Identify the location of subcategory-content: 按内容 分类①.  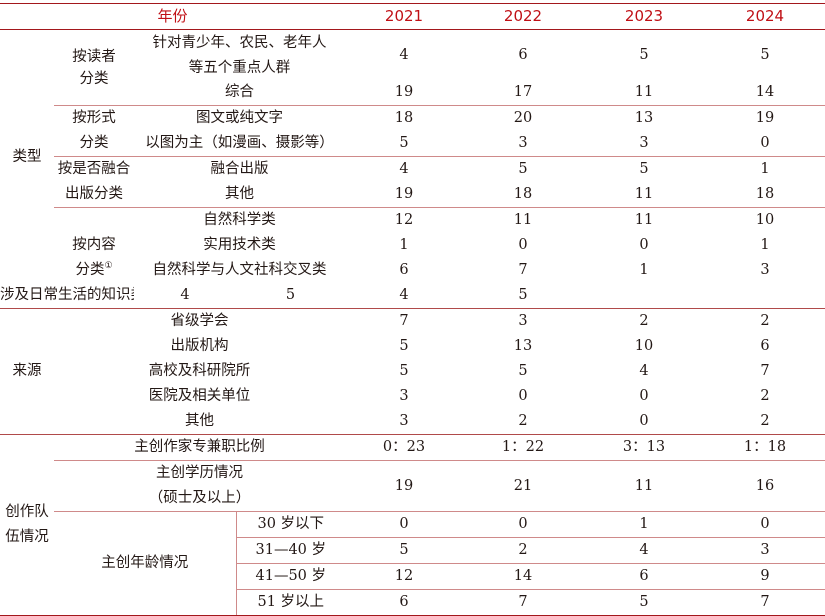
(94, 258).